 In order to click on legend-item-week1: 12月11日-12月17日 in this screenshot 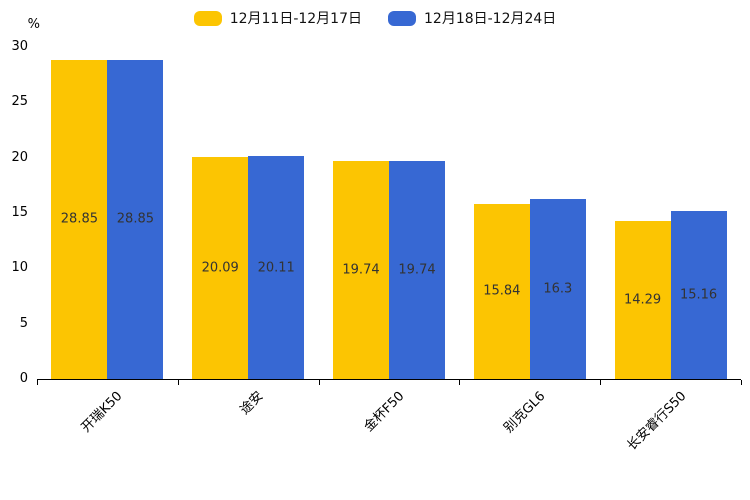, I will do `click(277, 18)`.